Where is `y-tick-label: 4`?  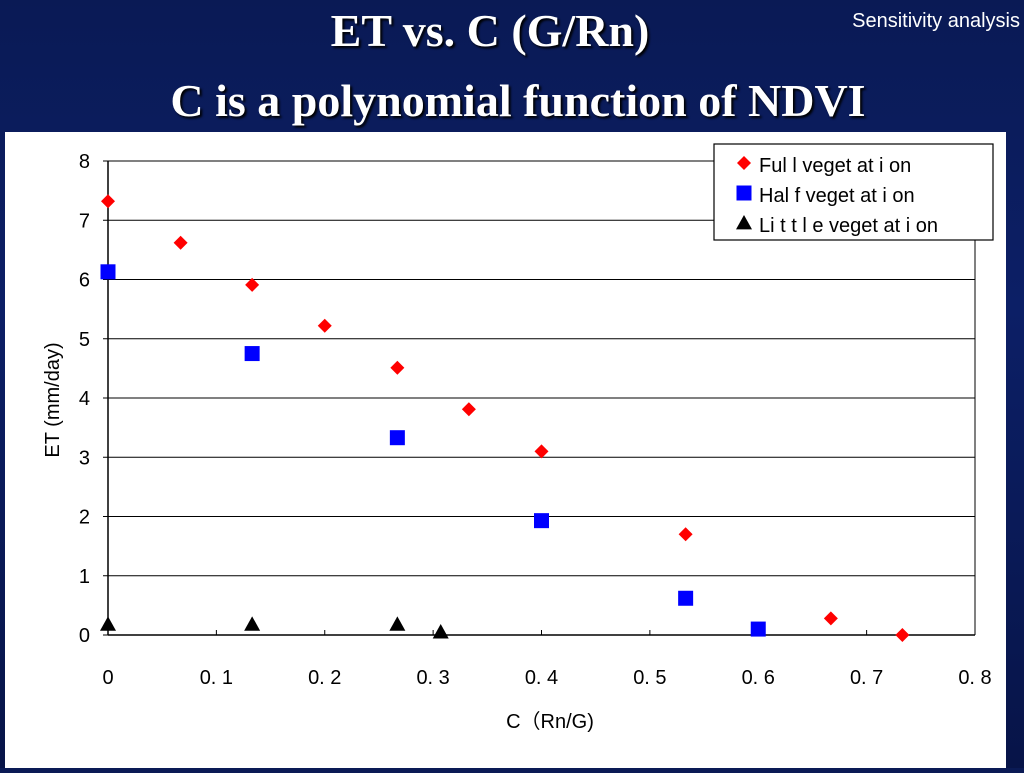 y-tick-label: 4 is located at coordinates (84, 399).